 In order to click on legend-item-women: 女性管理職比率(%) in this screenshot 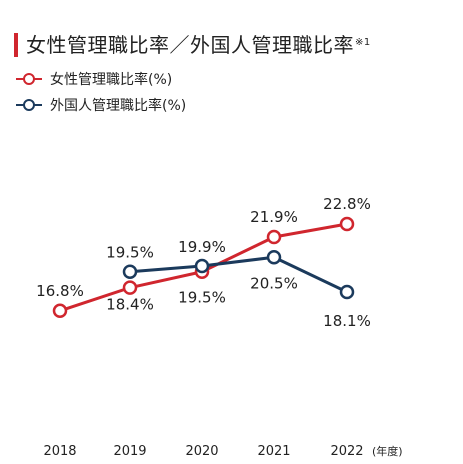, I will do `click(101, 79)`.